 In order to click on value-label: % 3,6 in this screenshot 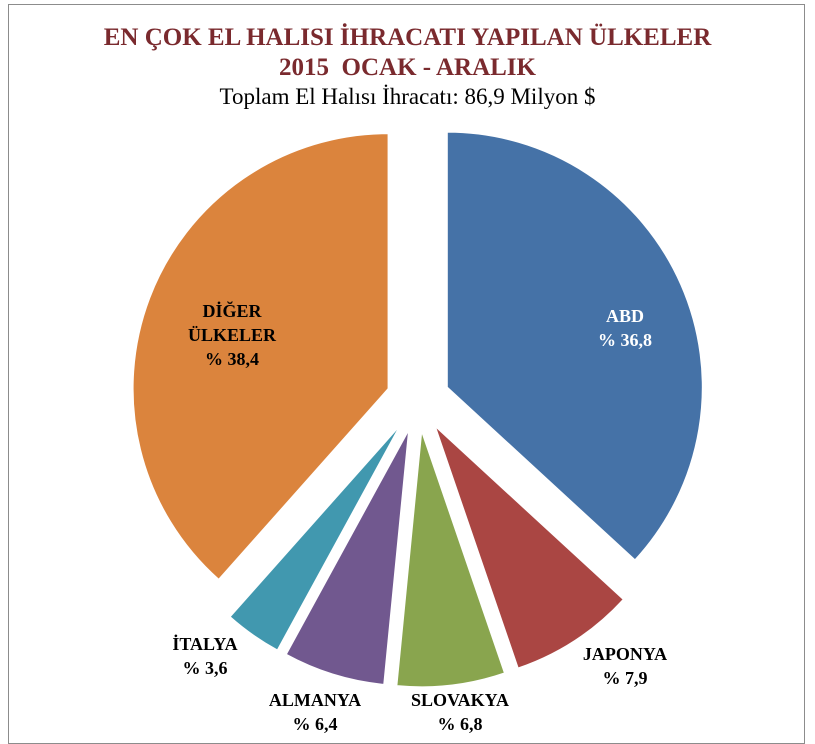, I will do `click(205, 668)`.